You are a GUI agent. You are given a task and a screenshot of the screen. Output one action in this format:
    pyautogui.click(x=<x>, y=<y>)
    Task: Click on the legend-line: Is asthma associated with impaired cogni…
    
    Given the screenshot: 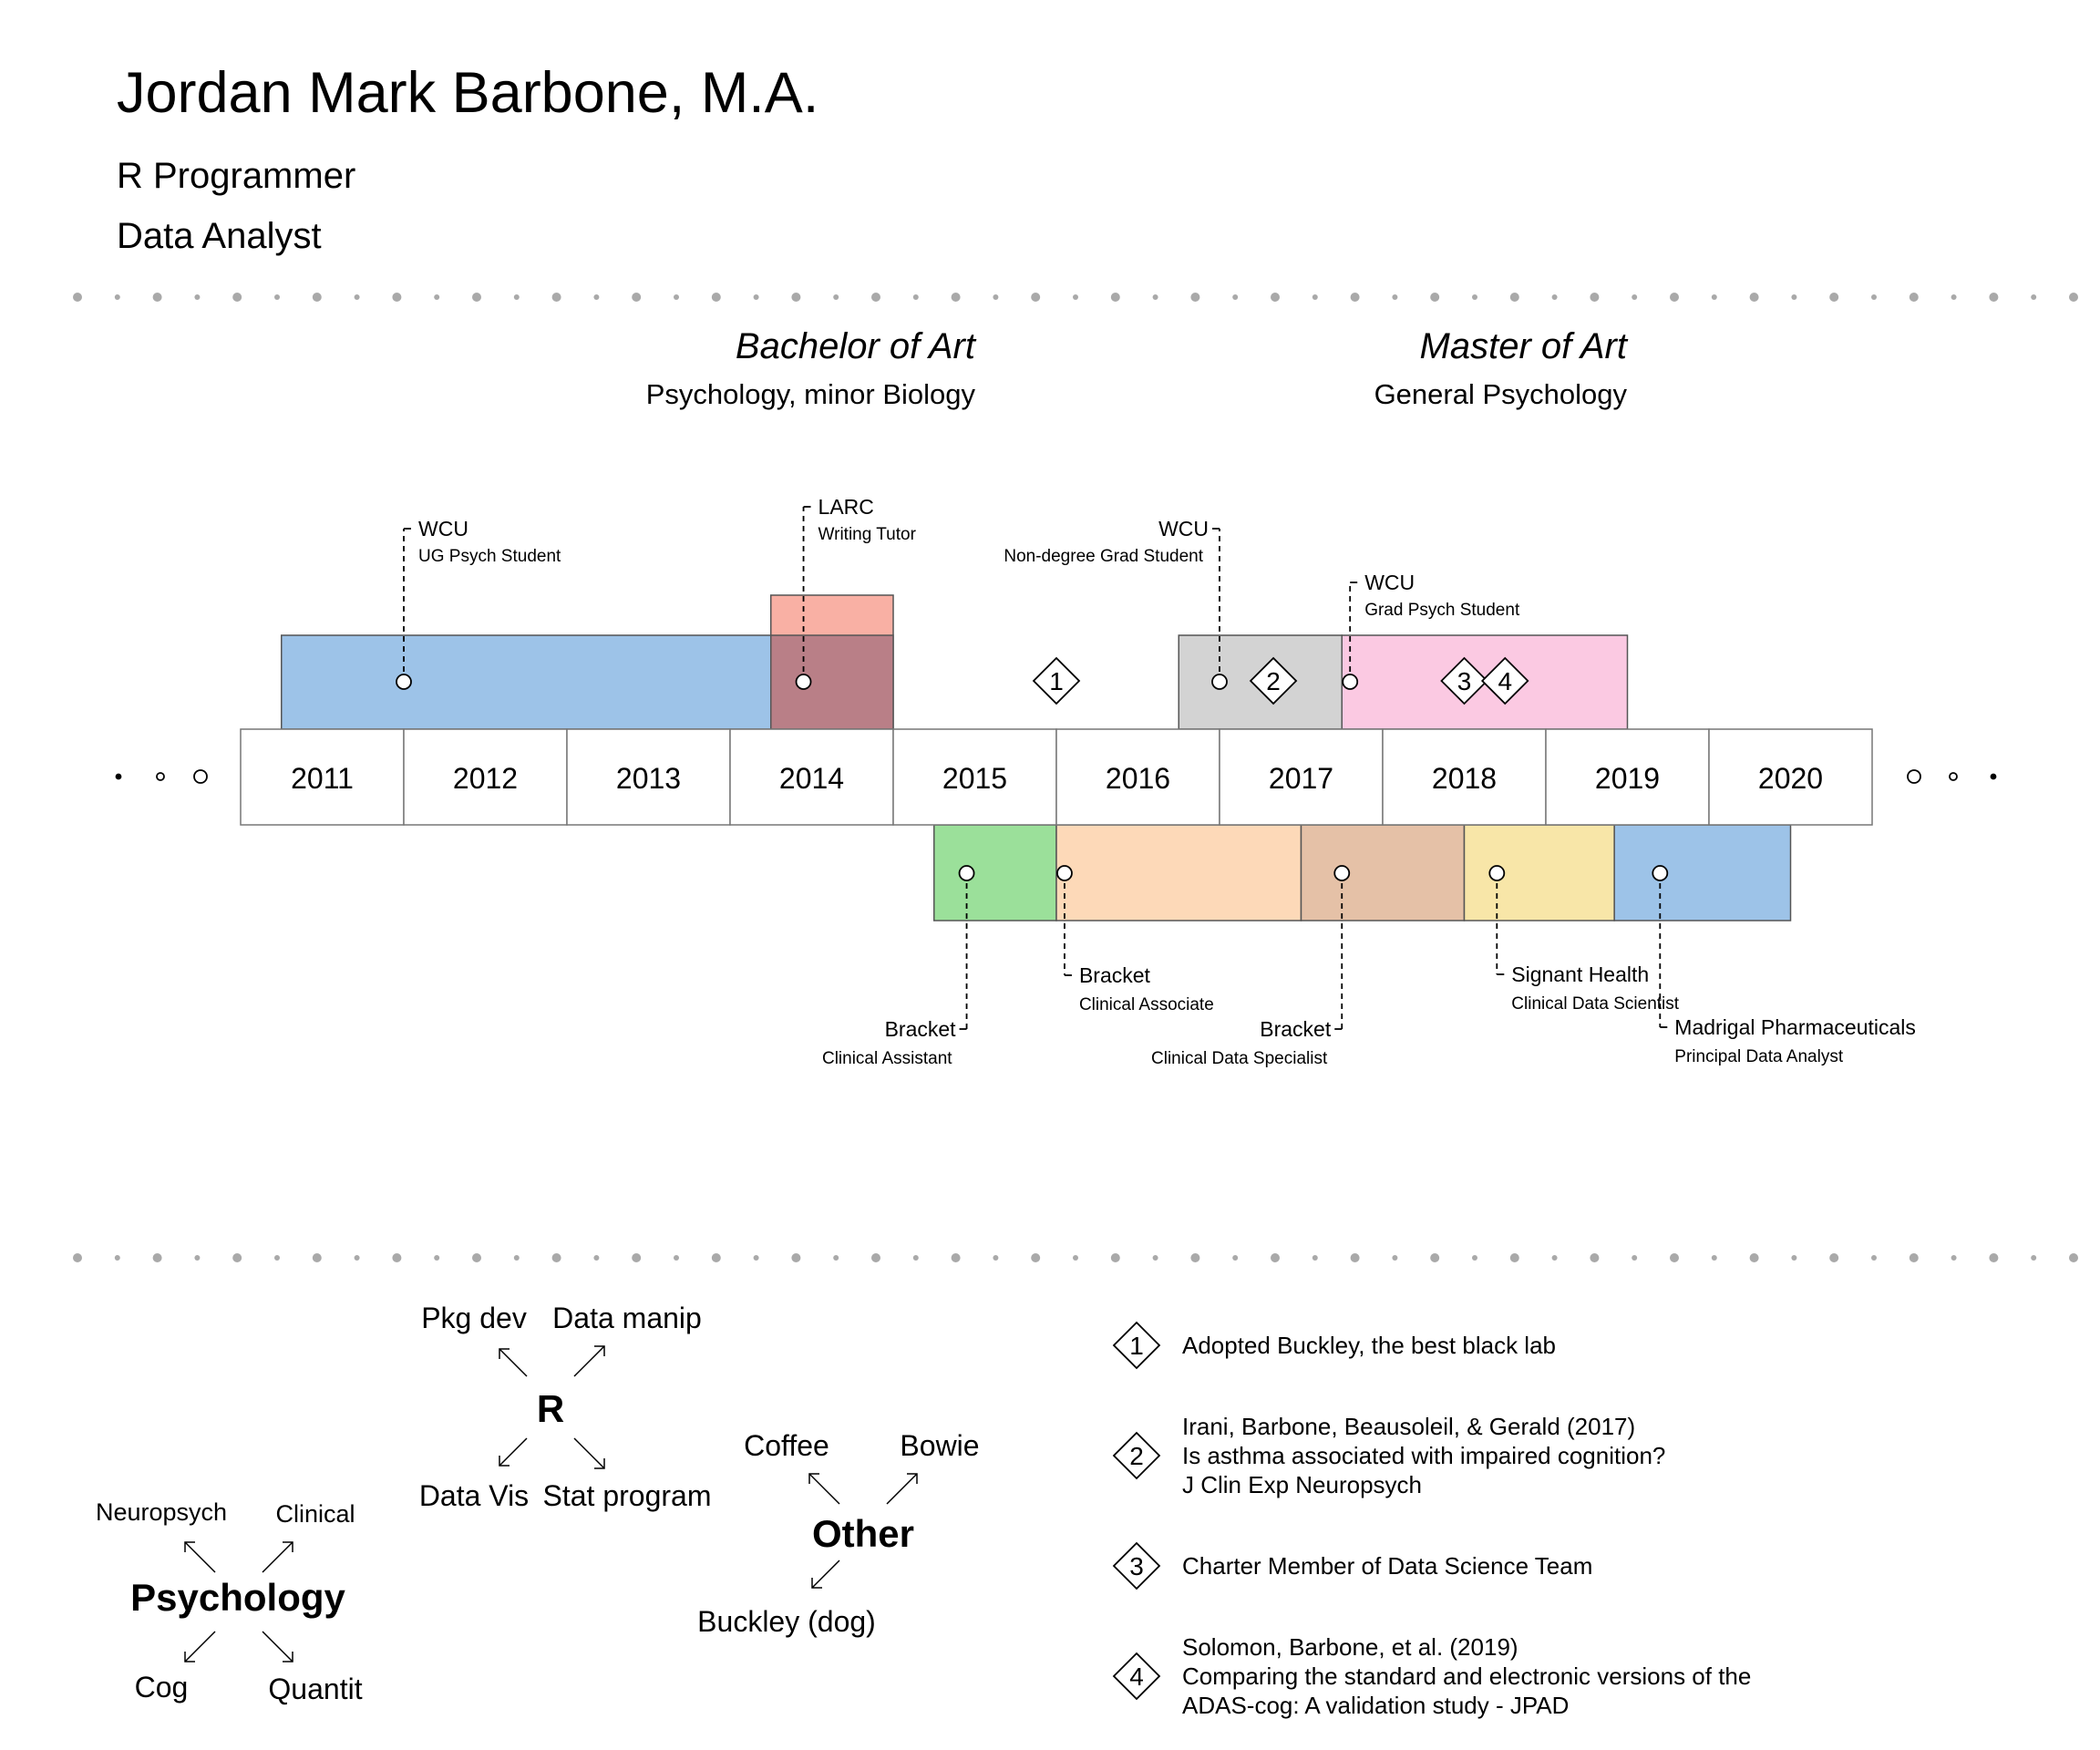 What is the action you would take?
    pyautogui.click(x=1424, y=1455)
    